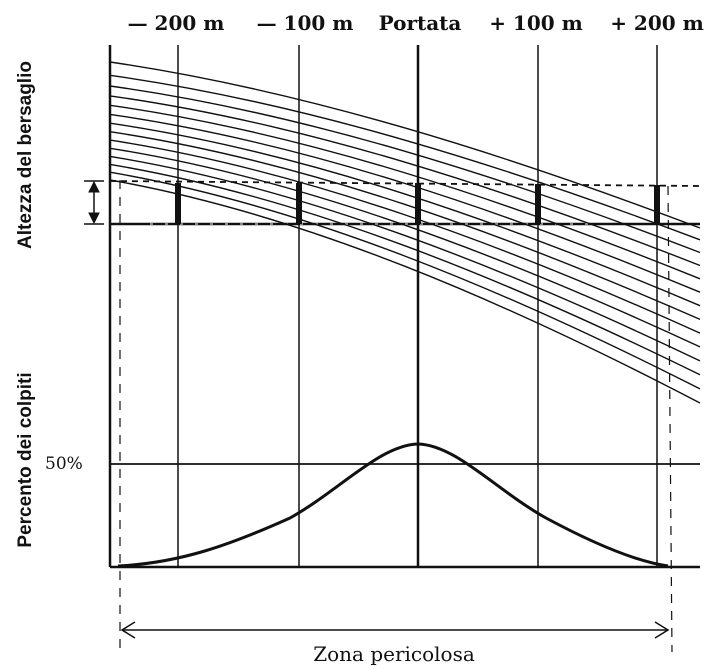 The height and width of the screenshot is (669, 709). What do you see at coordinates (25, 155) in the screenshot?
I see `label-target-height: Altezza del bersaglio` at bounding box center [25, 155].